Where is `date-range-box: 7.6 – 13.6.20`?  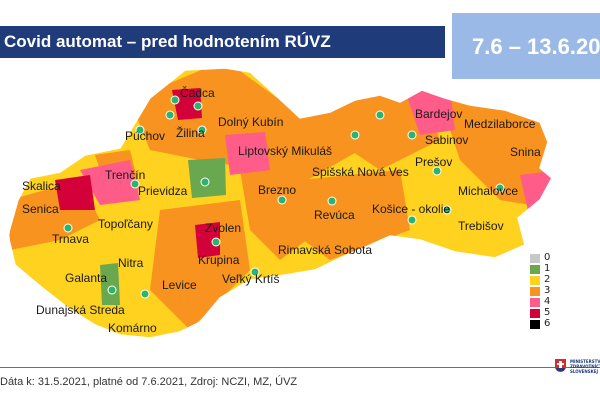 date-range-box: 7.6 – 13.6.20 is located at coordinates (526, 46).